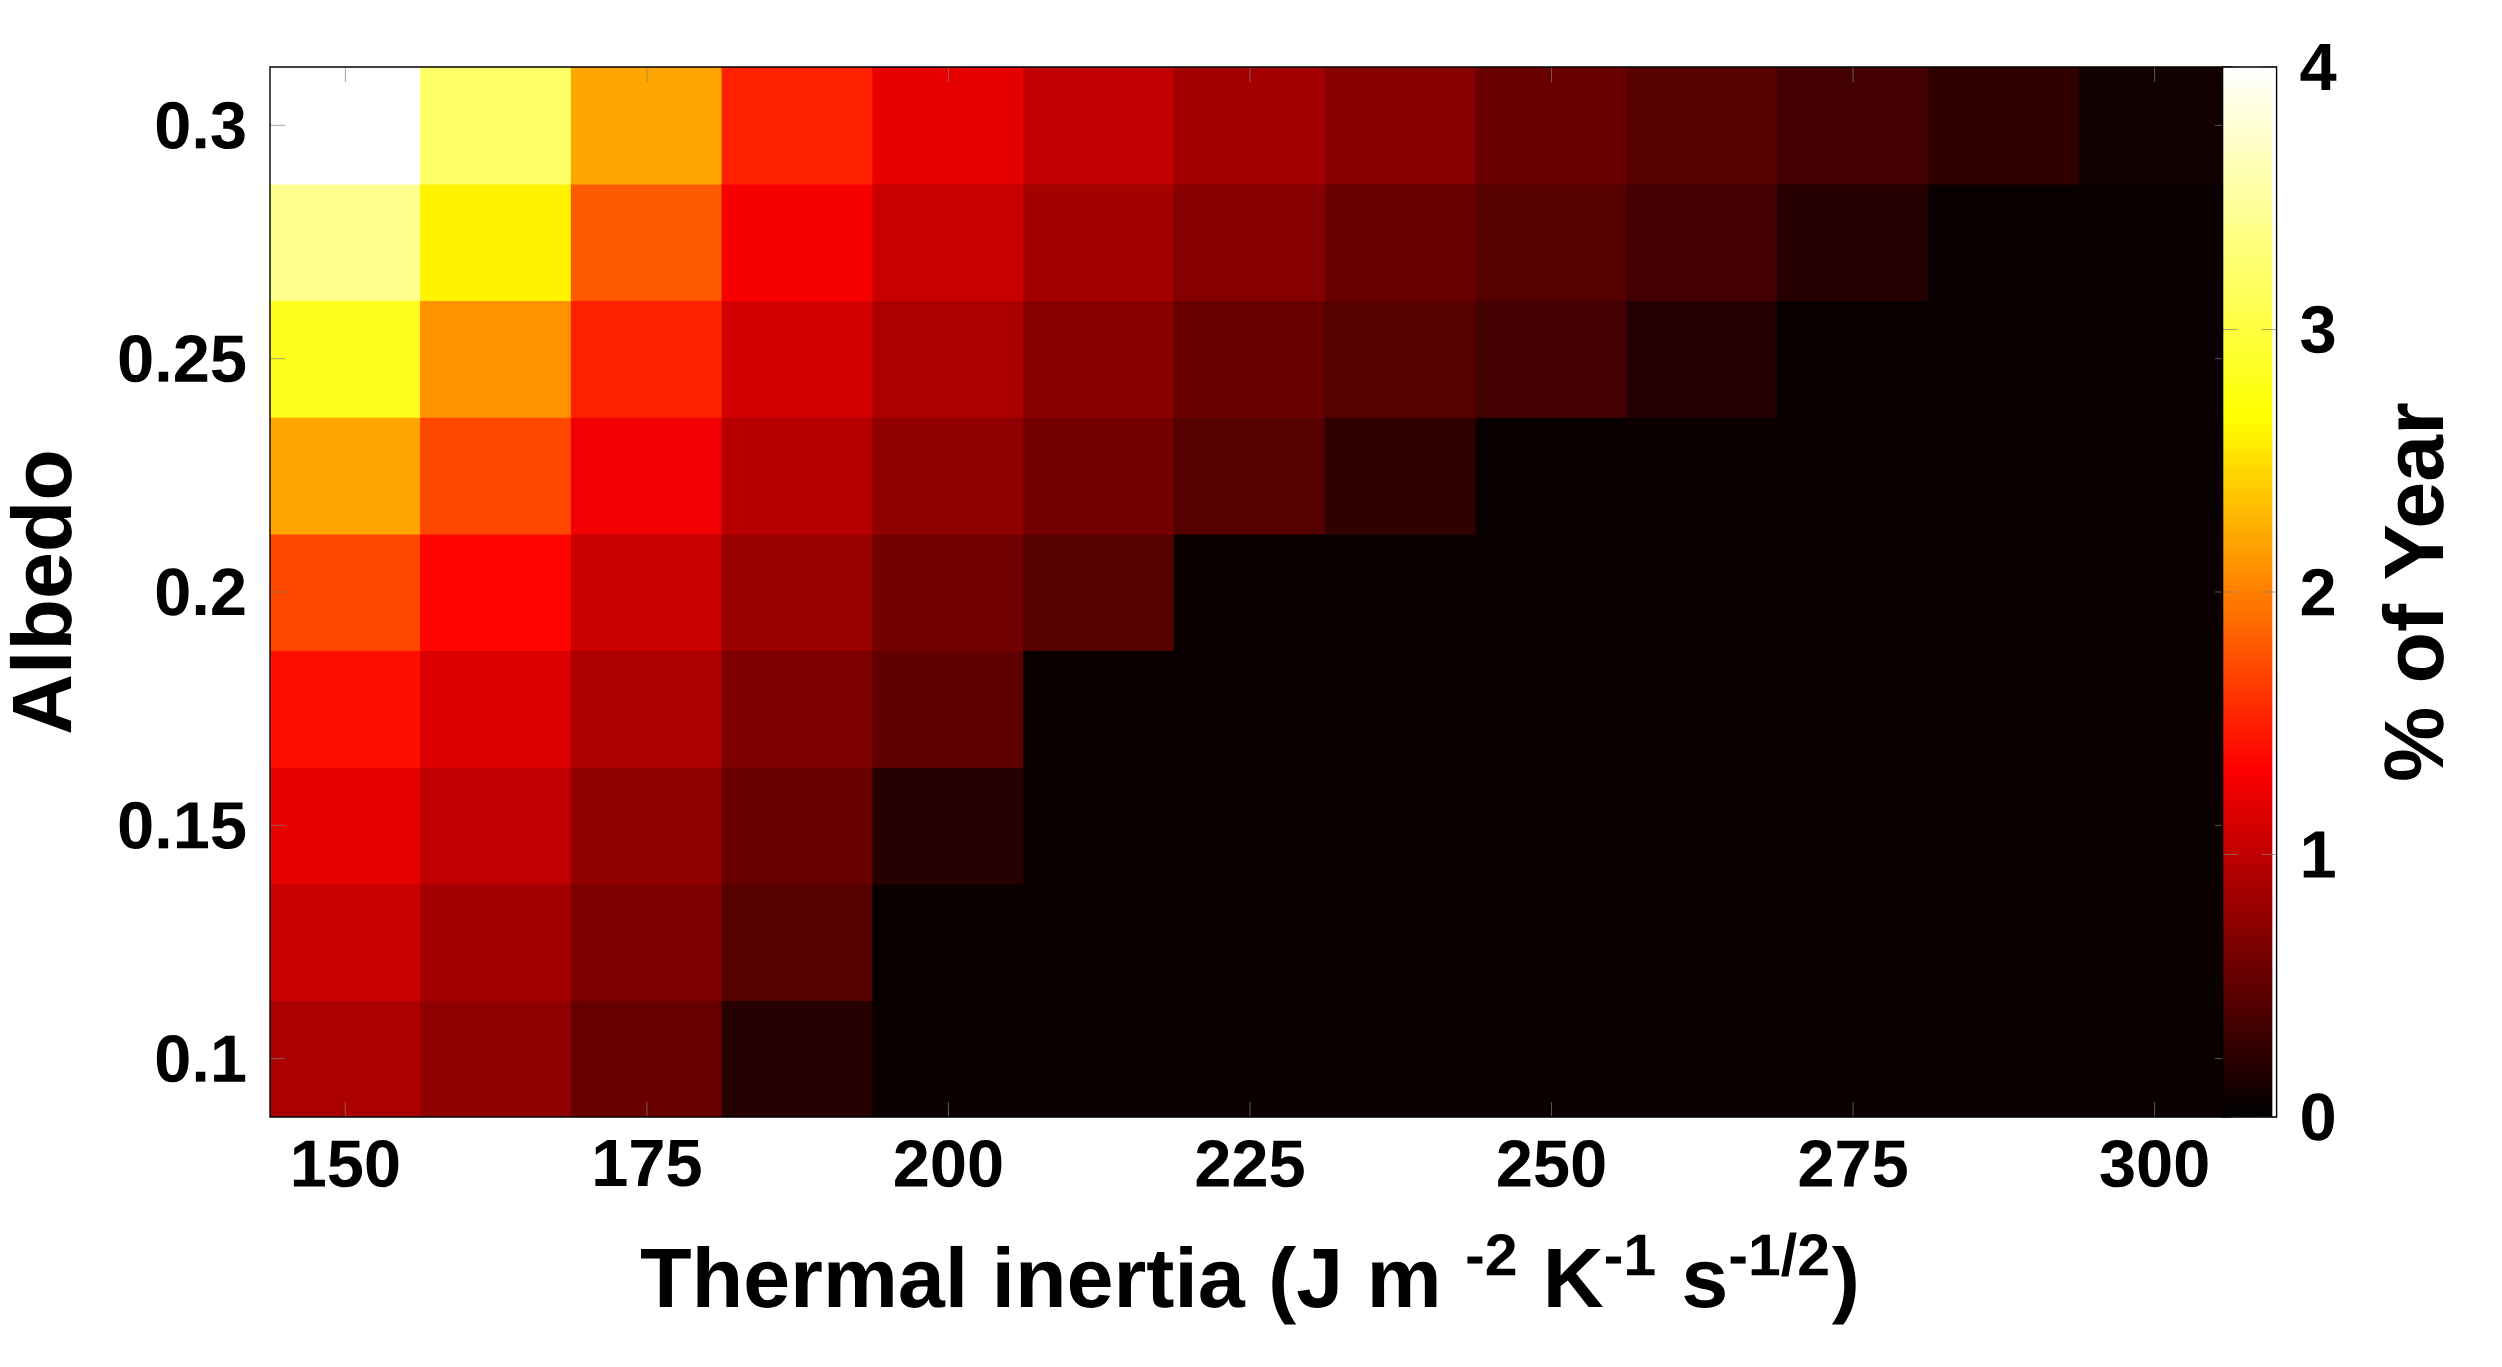  I want to click on color-bar-title: % of Year, so click(2412, 591).